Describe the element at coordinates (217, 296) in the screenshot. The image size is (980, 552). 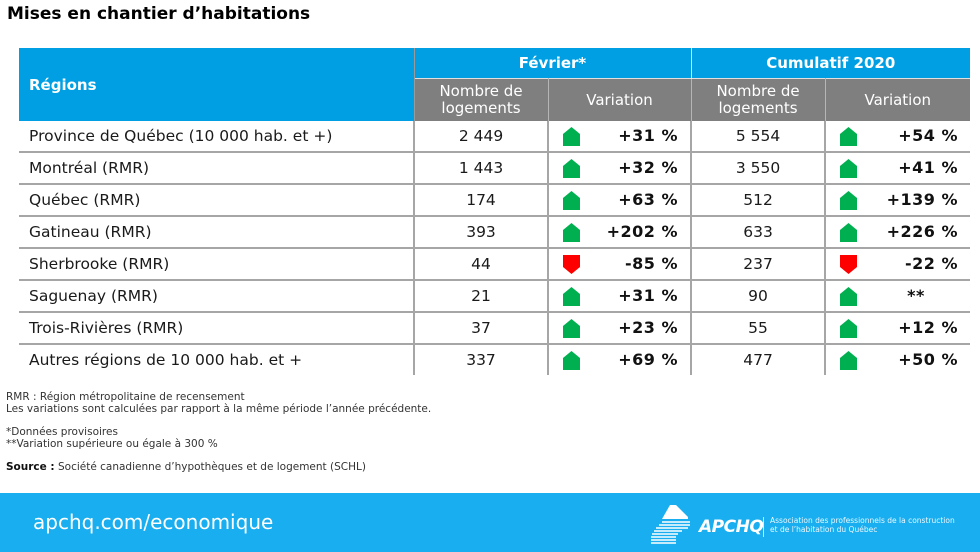
I see `region-name: Saguenay (RMR)` at that location.